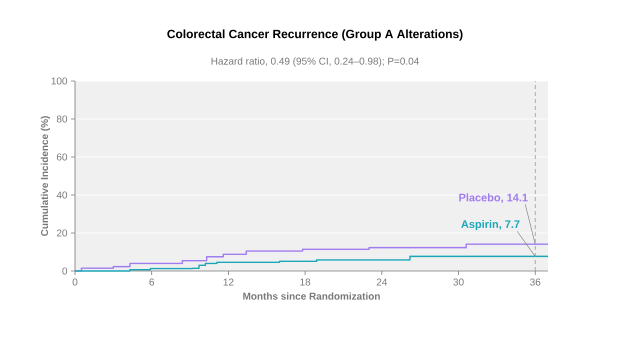  Describe the element at coordinates (151, 282) in the screenshot. I see `x-tick-label: 6` at that location.